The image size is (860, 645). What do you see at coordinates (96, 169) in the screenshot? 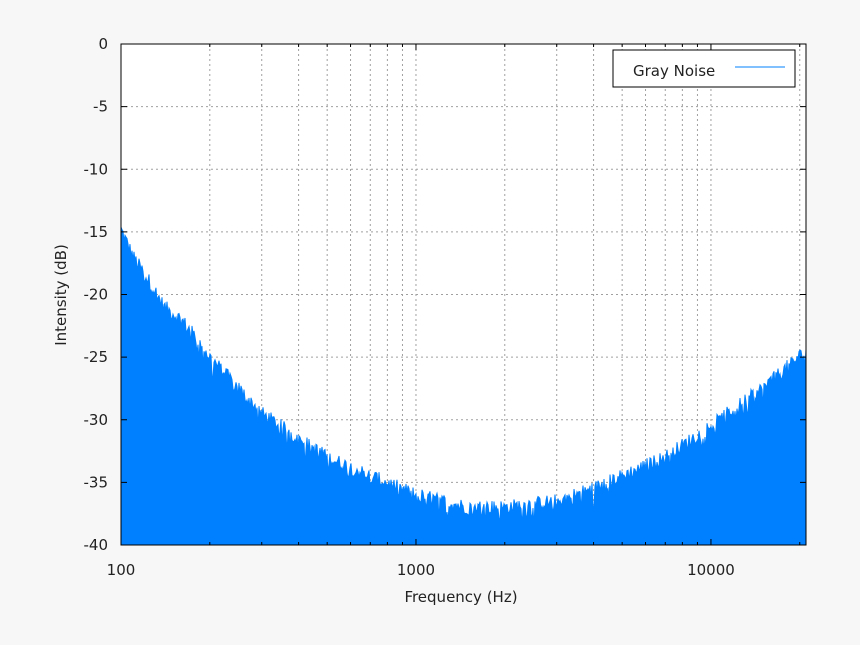
I see `y-tick-label: -10` at bounding box center [96, 169].